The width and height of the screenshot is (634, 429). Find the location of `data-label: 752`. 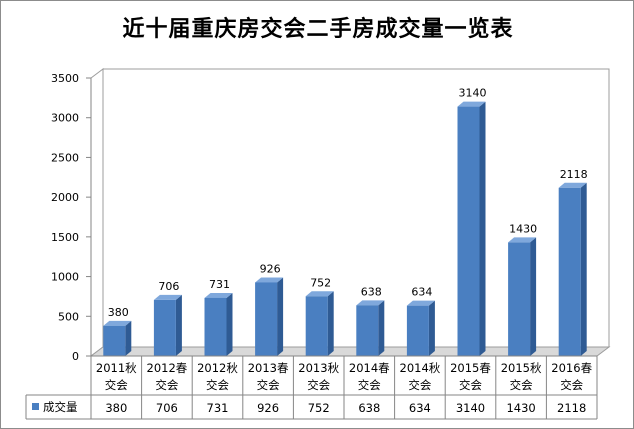

data-label: 752 is located at coordinates (320, 282).